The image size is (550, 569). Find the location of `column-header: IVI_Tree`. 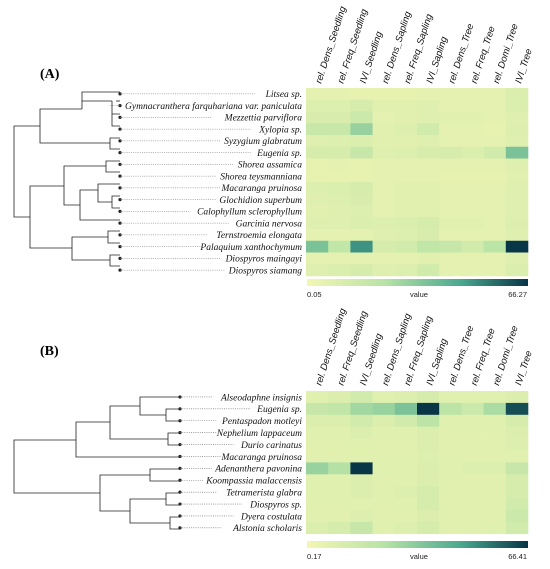

column-header: IVI_Tree is located at coordinates (524, 368).